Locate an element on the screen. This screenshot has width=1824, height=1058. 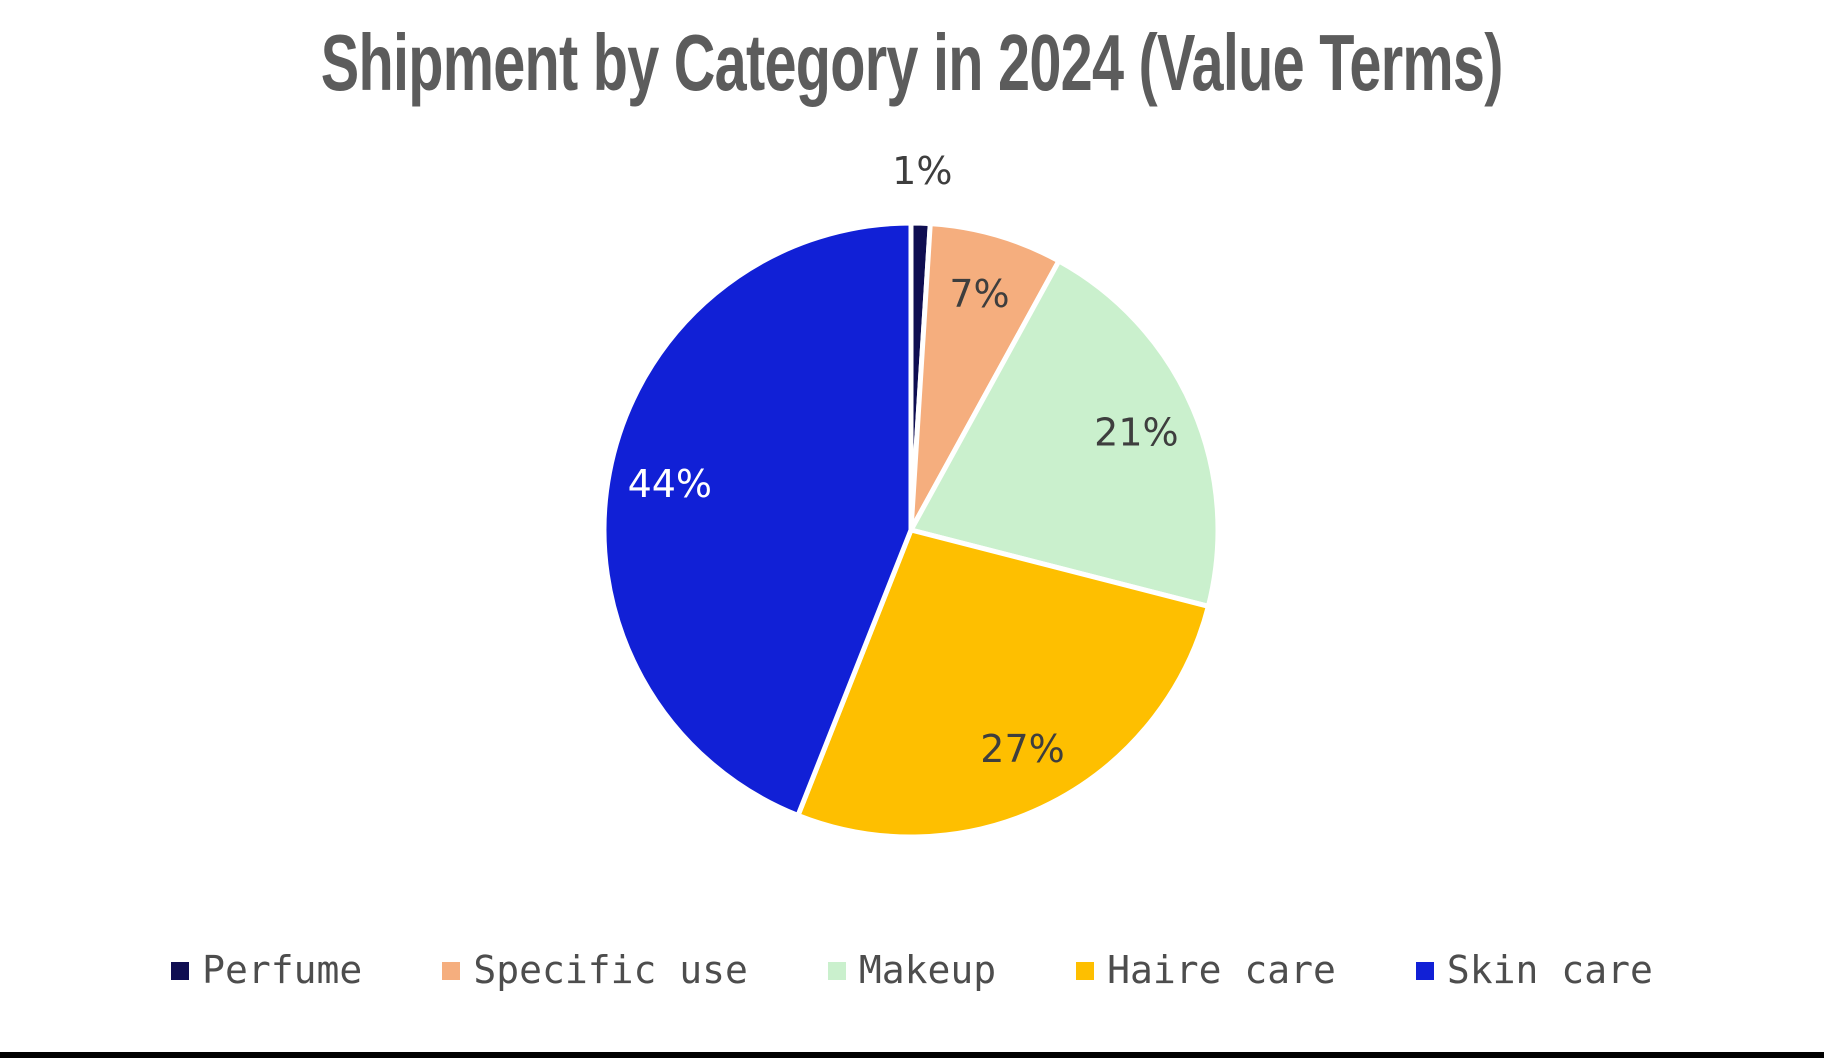
slice-label-skin-care: 44% is located at coordinates (670, 484).